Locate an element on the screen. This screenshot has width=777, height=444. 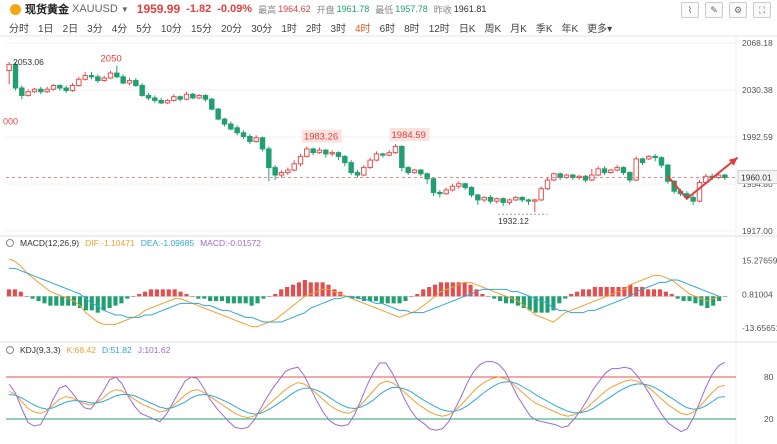
timeframe-6: 10分 is located at coordinates (171, 29).